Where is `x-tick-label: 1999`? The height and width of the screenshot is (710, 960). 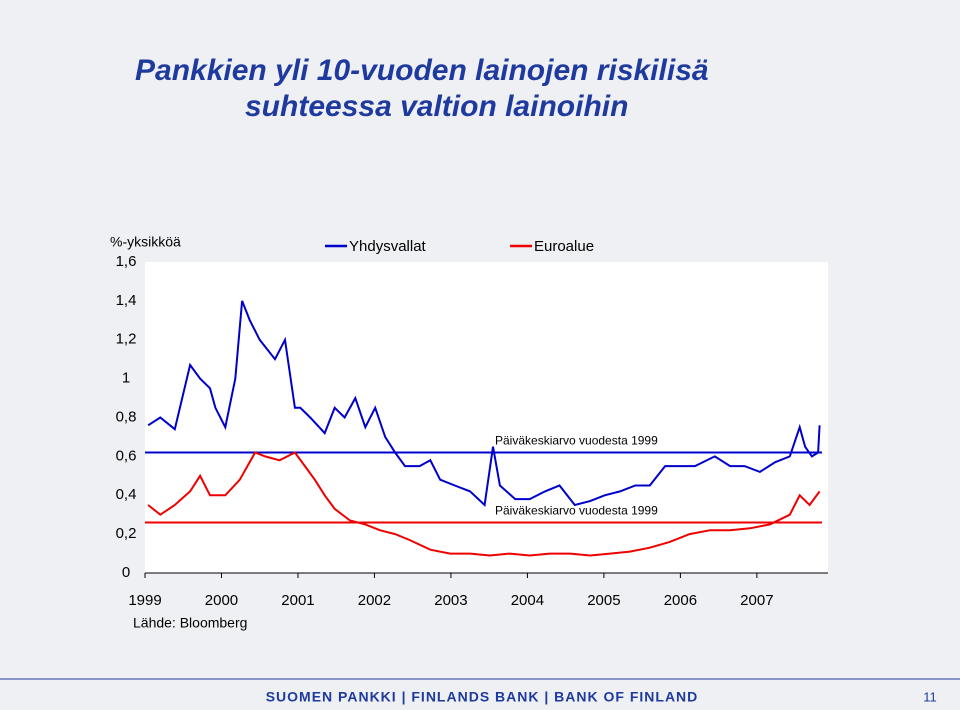 x-tick-label: 1999 is located at coordinates (144, 600).